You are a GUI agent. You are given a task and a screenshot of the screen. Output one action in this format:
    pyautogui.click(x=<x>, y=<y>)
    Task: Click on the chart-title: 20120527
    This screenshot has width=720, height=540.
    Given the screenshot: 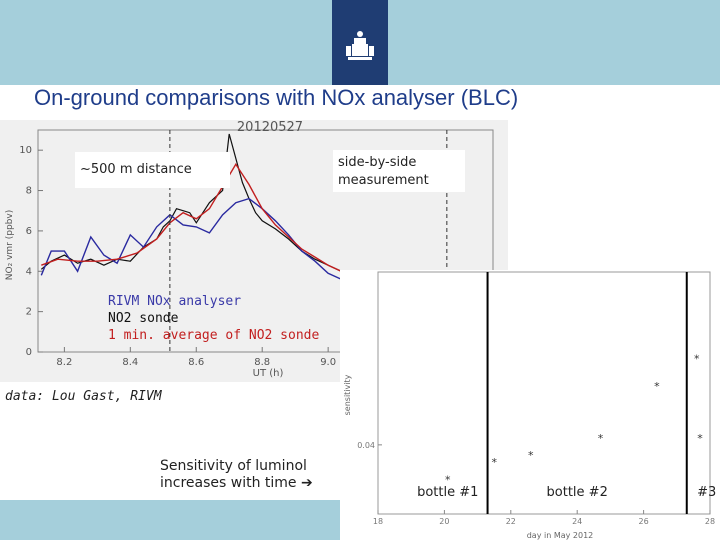 What is the action you would take?
    pyautogui.click(x=270, y=127)
    